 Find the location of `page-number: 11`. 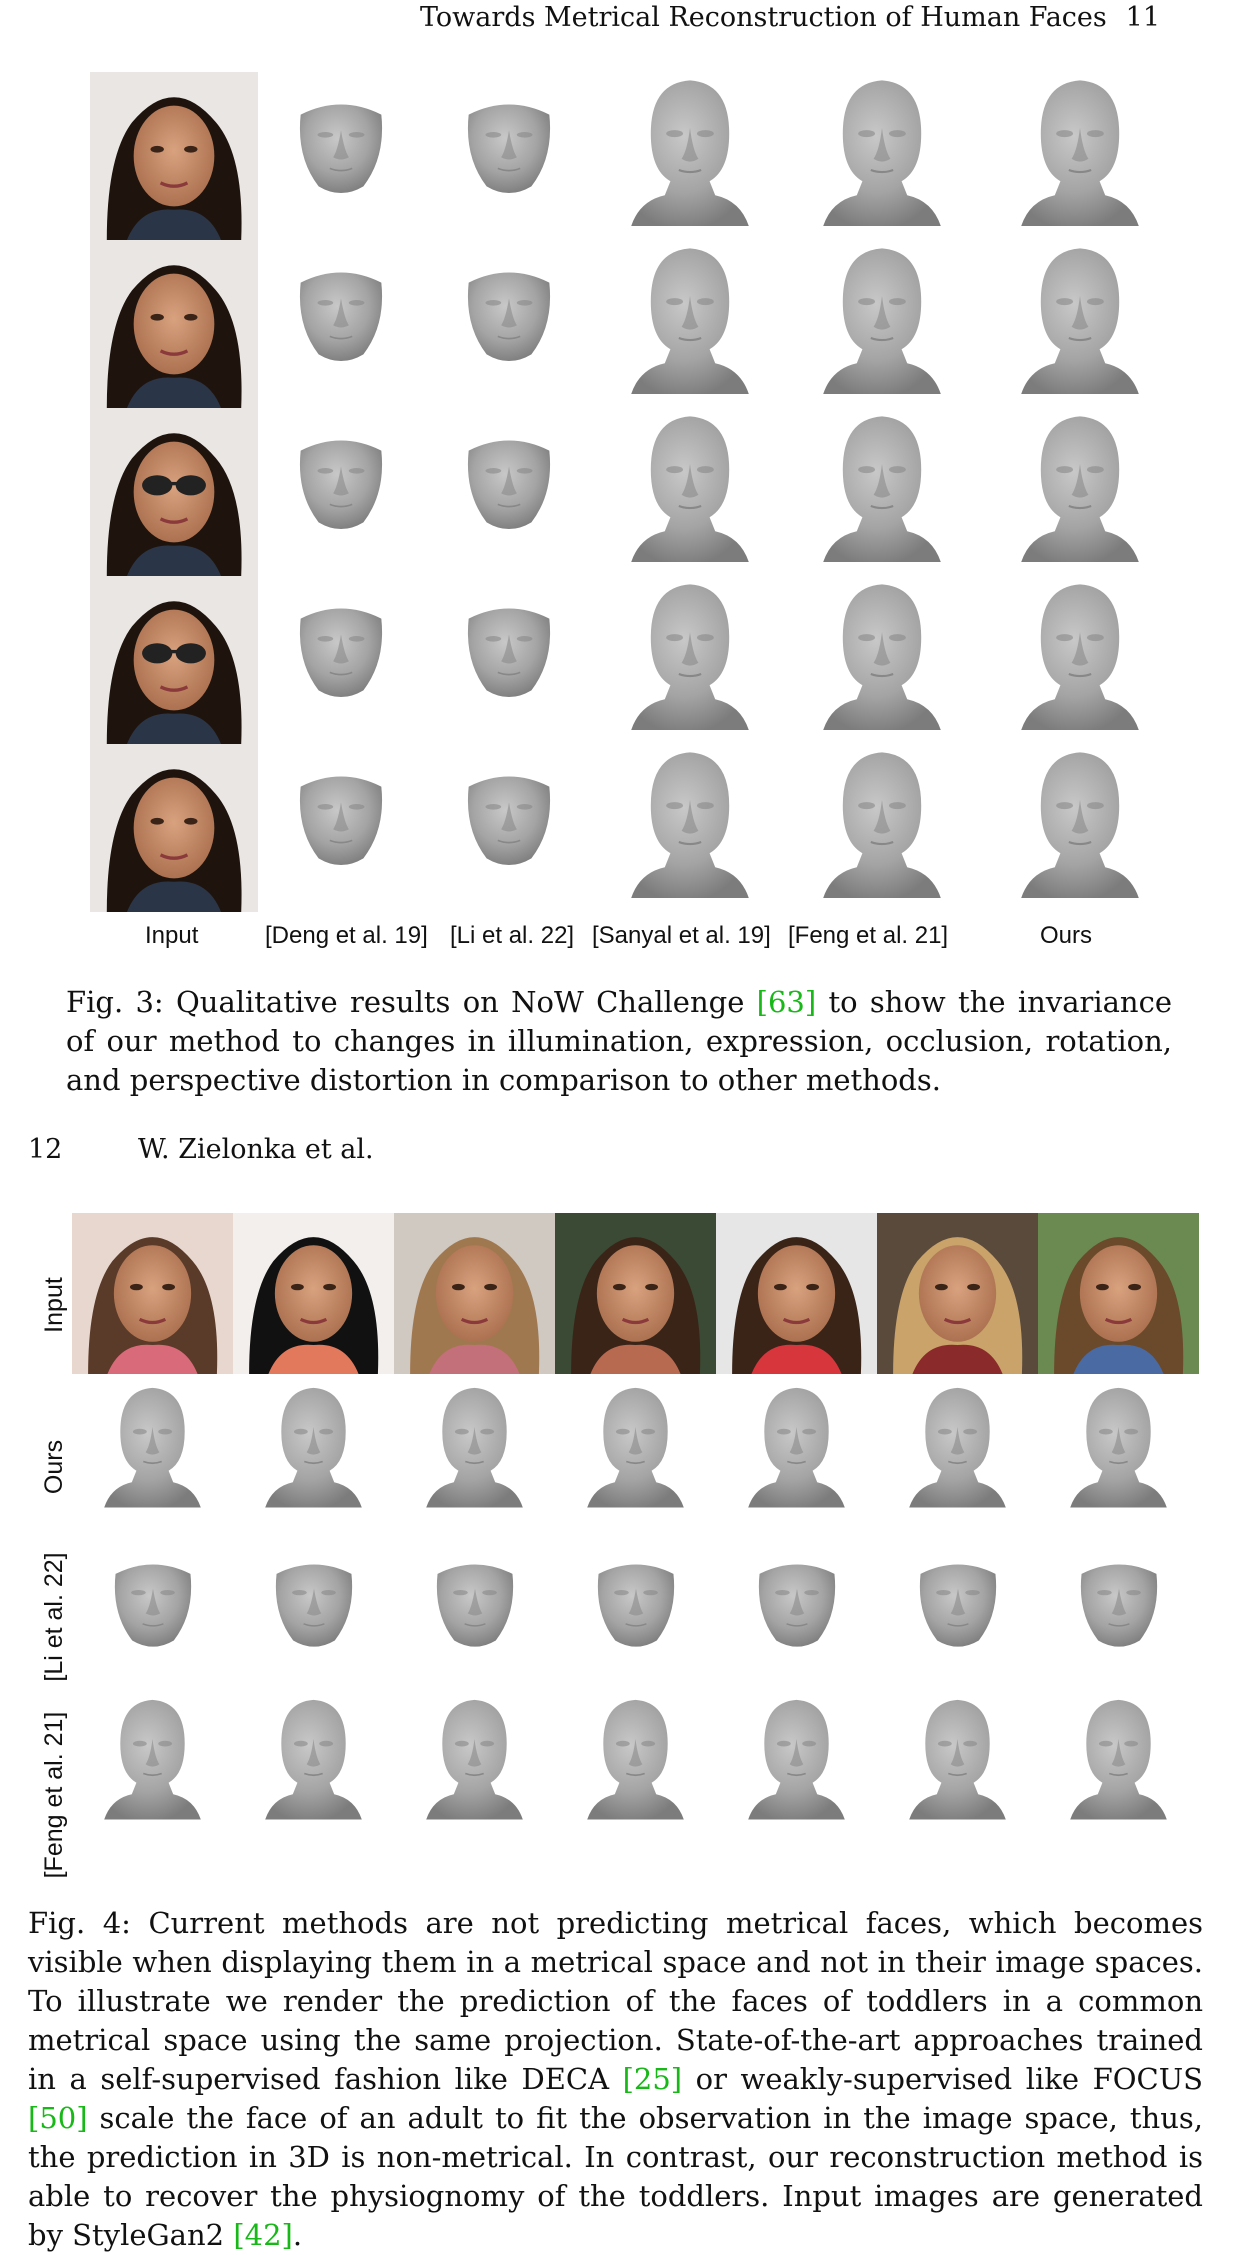

page-number: 11 is located at coordinates (1142, 17).